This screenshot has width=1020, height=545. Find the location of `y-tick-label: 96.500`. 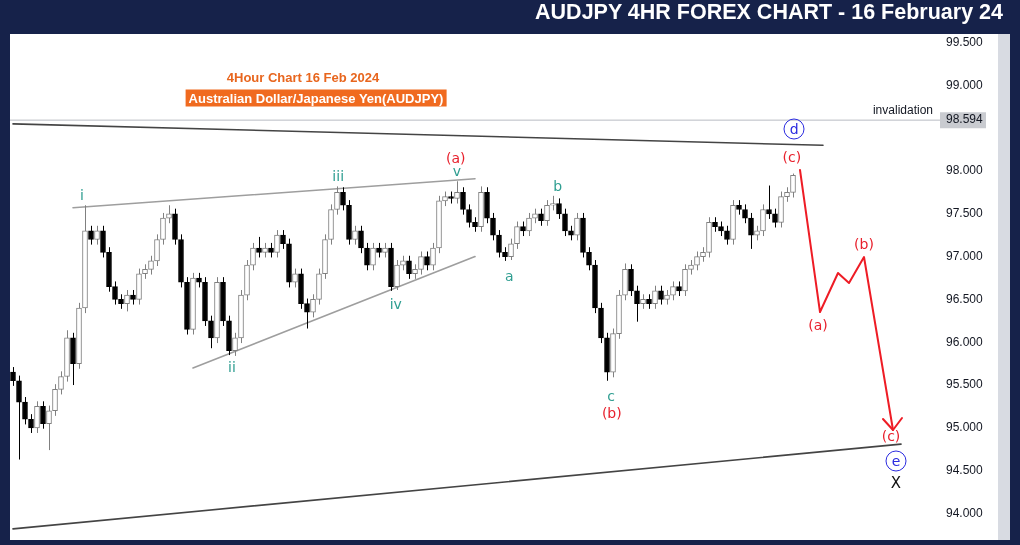

y-tick-label: 96.500 is located at coordinates (965, 298).